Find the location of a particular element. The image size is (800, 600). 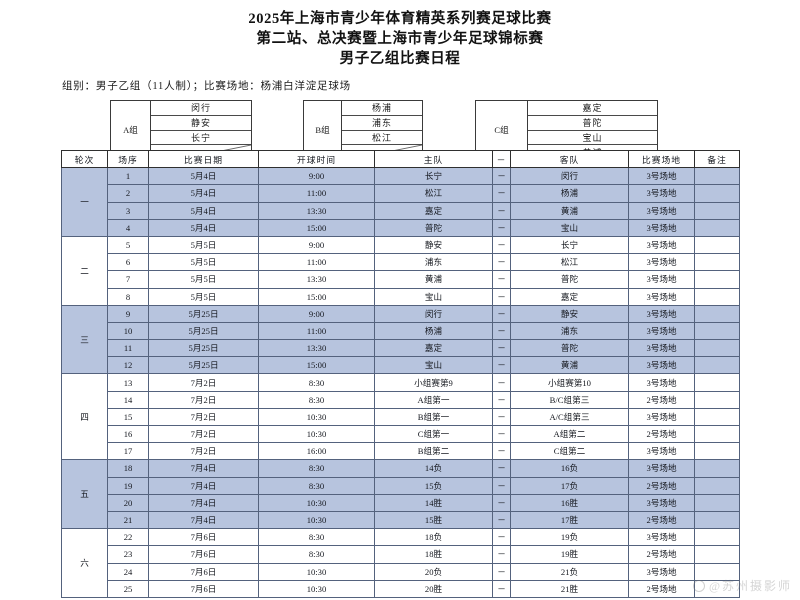

cell-home-team: 14负 is located at coordinates (433, 468).